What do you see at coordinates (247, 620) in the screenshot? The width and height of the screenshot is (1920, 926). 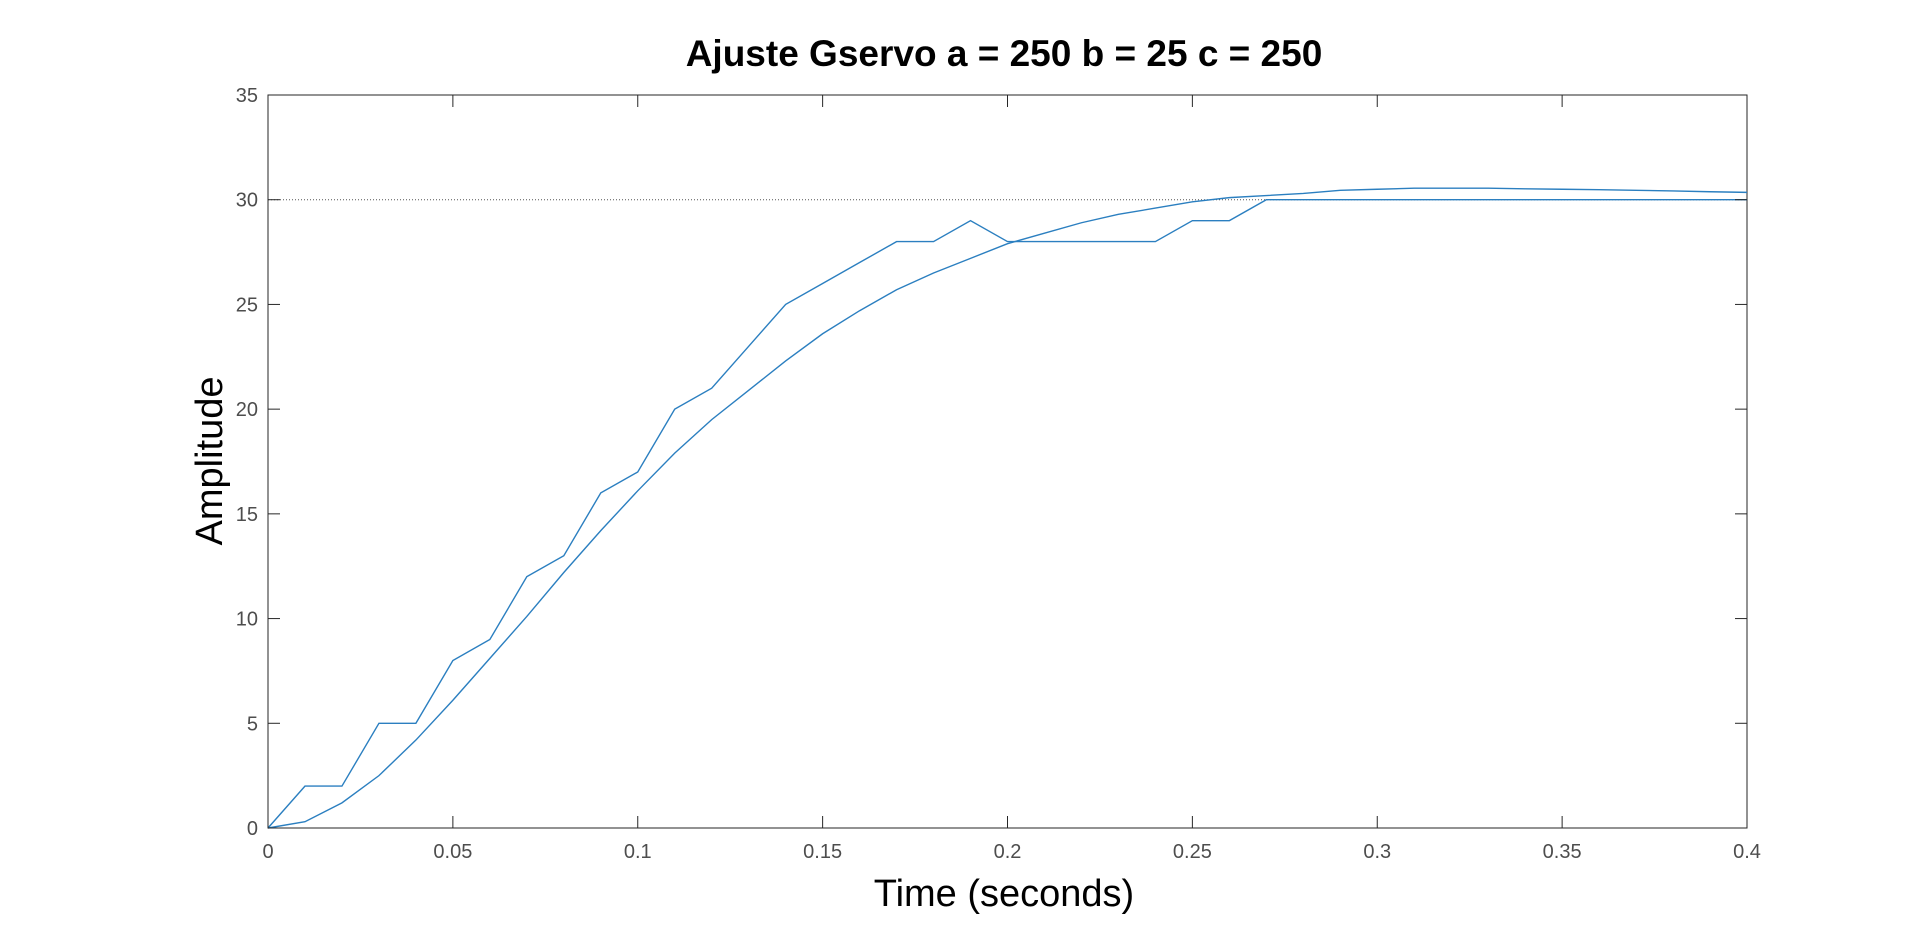 I see `y-tick-label: 10` at bounding box center [247, 620].